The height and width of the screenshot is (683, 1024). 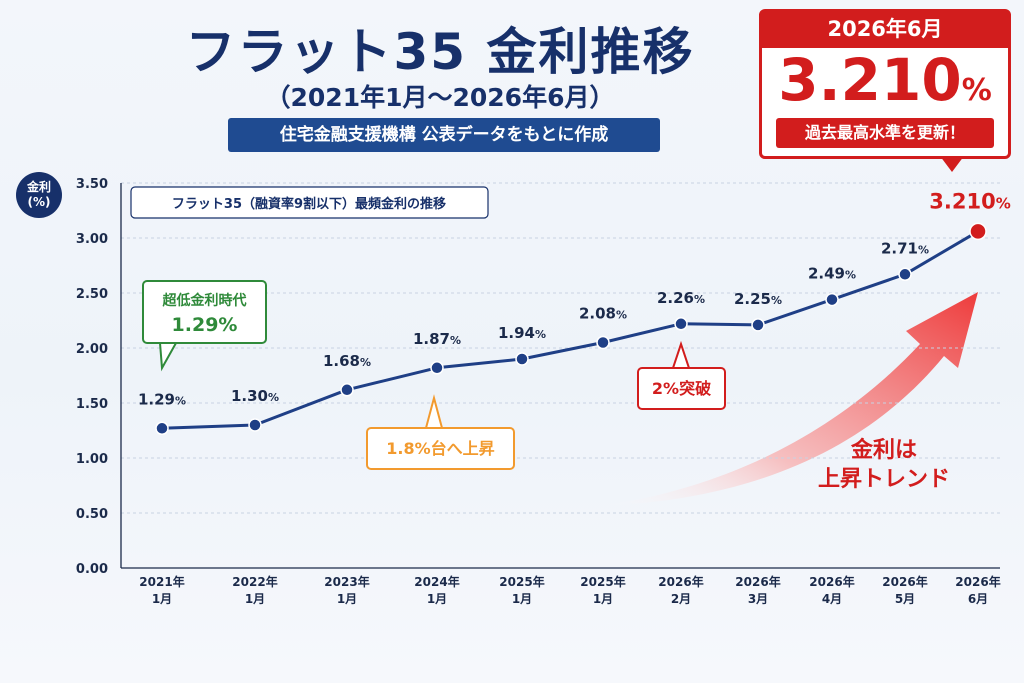 I want to click on x-tick-label: 2026年 3月, so click(x=757, y=590).